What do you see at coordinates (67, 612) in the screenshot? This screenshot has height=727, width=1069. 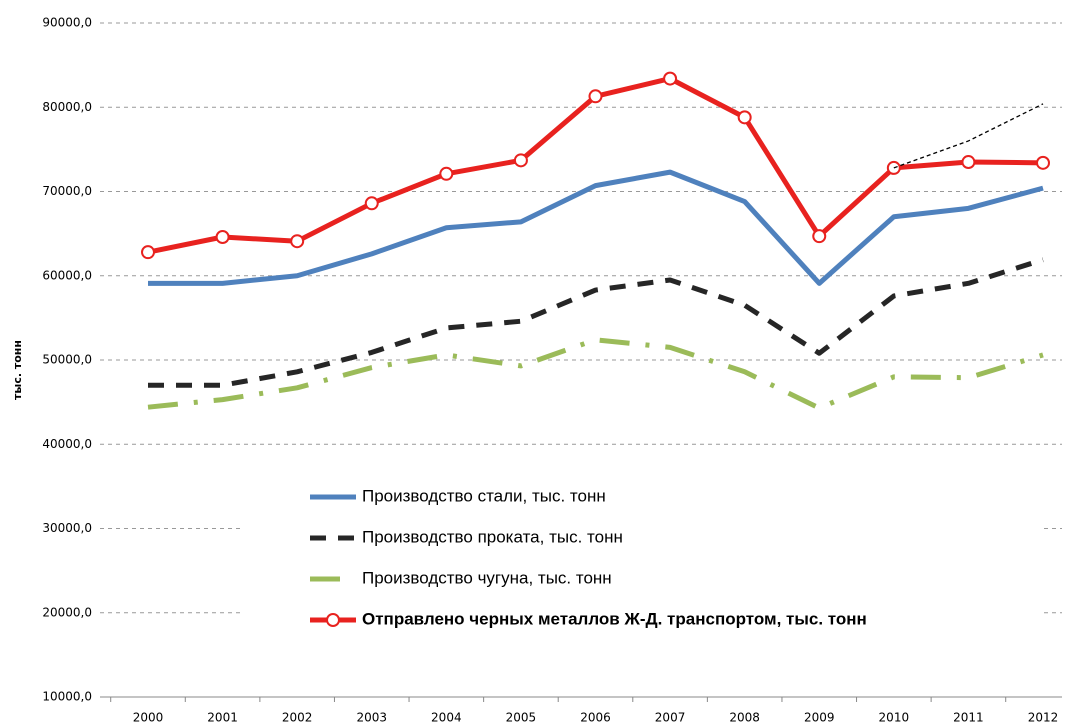 I see `y-tick-label: 20000,0` at bounding box center [67, 612].